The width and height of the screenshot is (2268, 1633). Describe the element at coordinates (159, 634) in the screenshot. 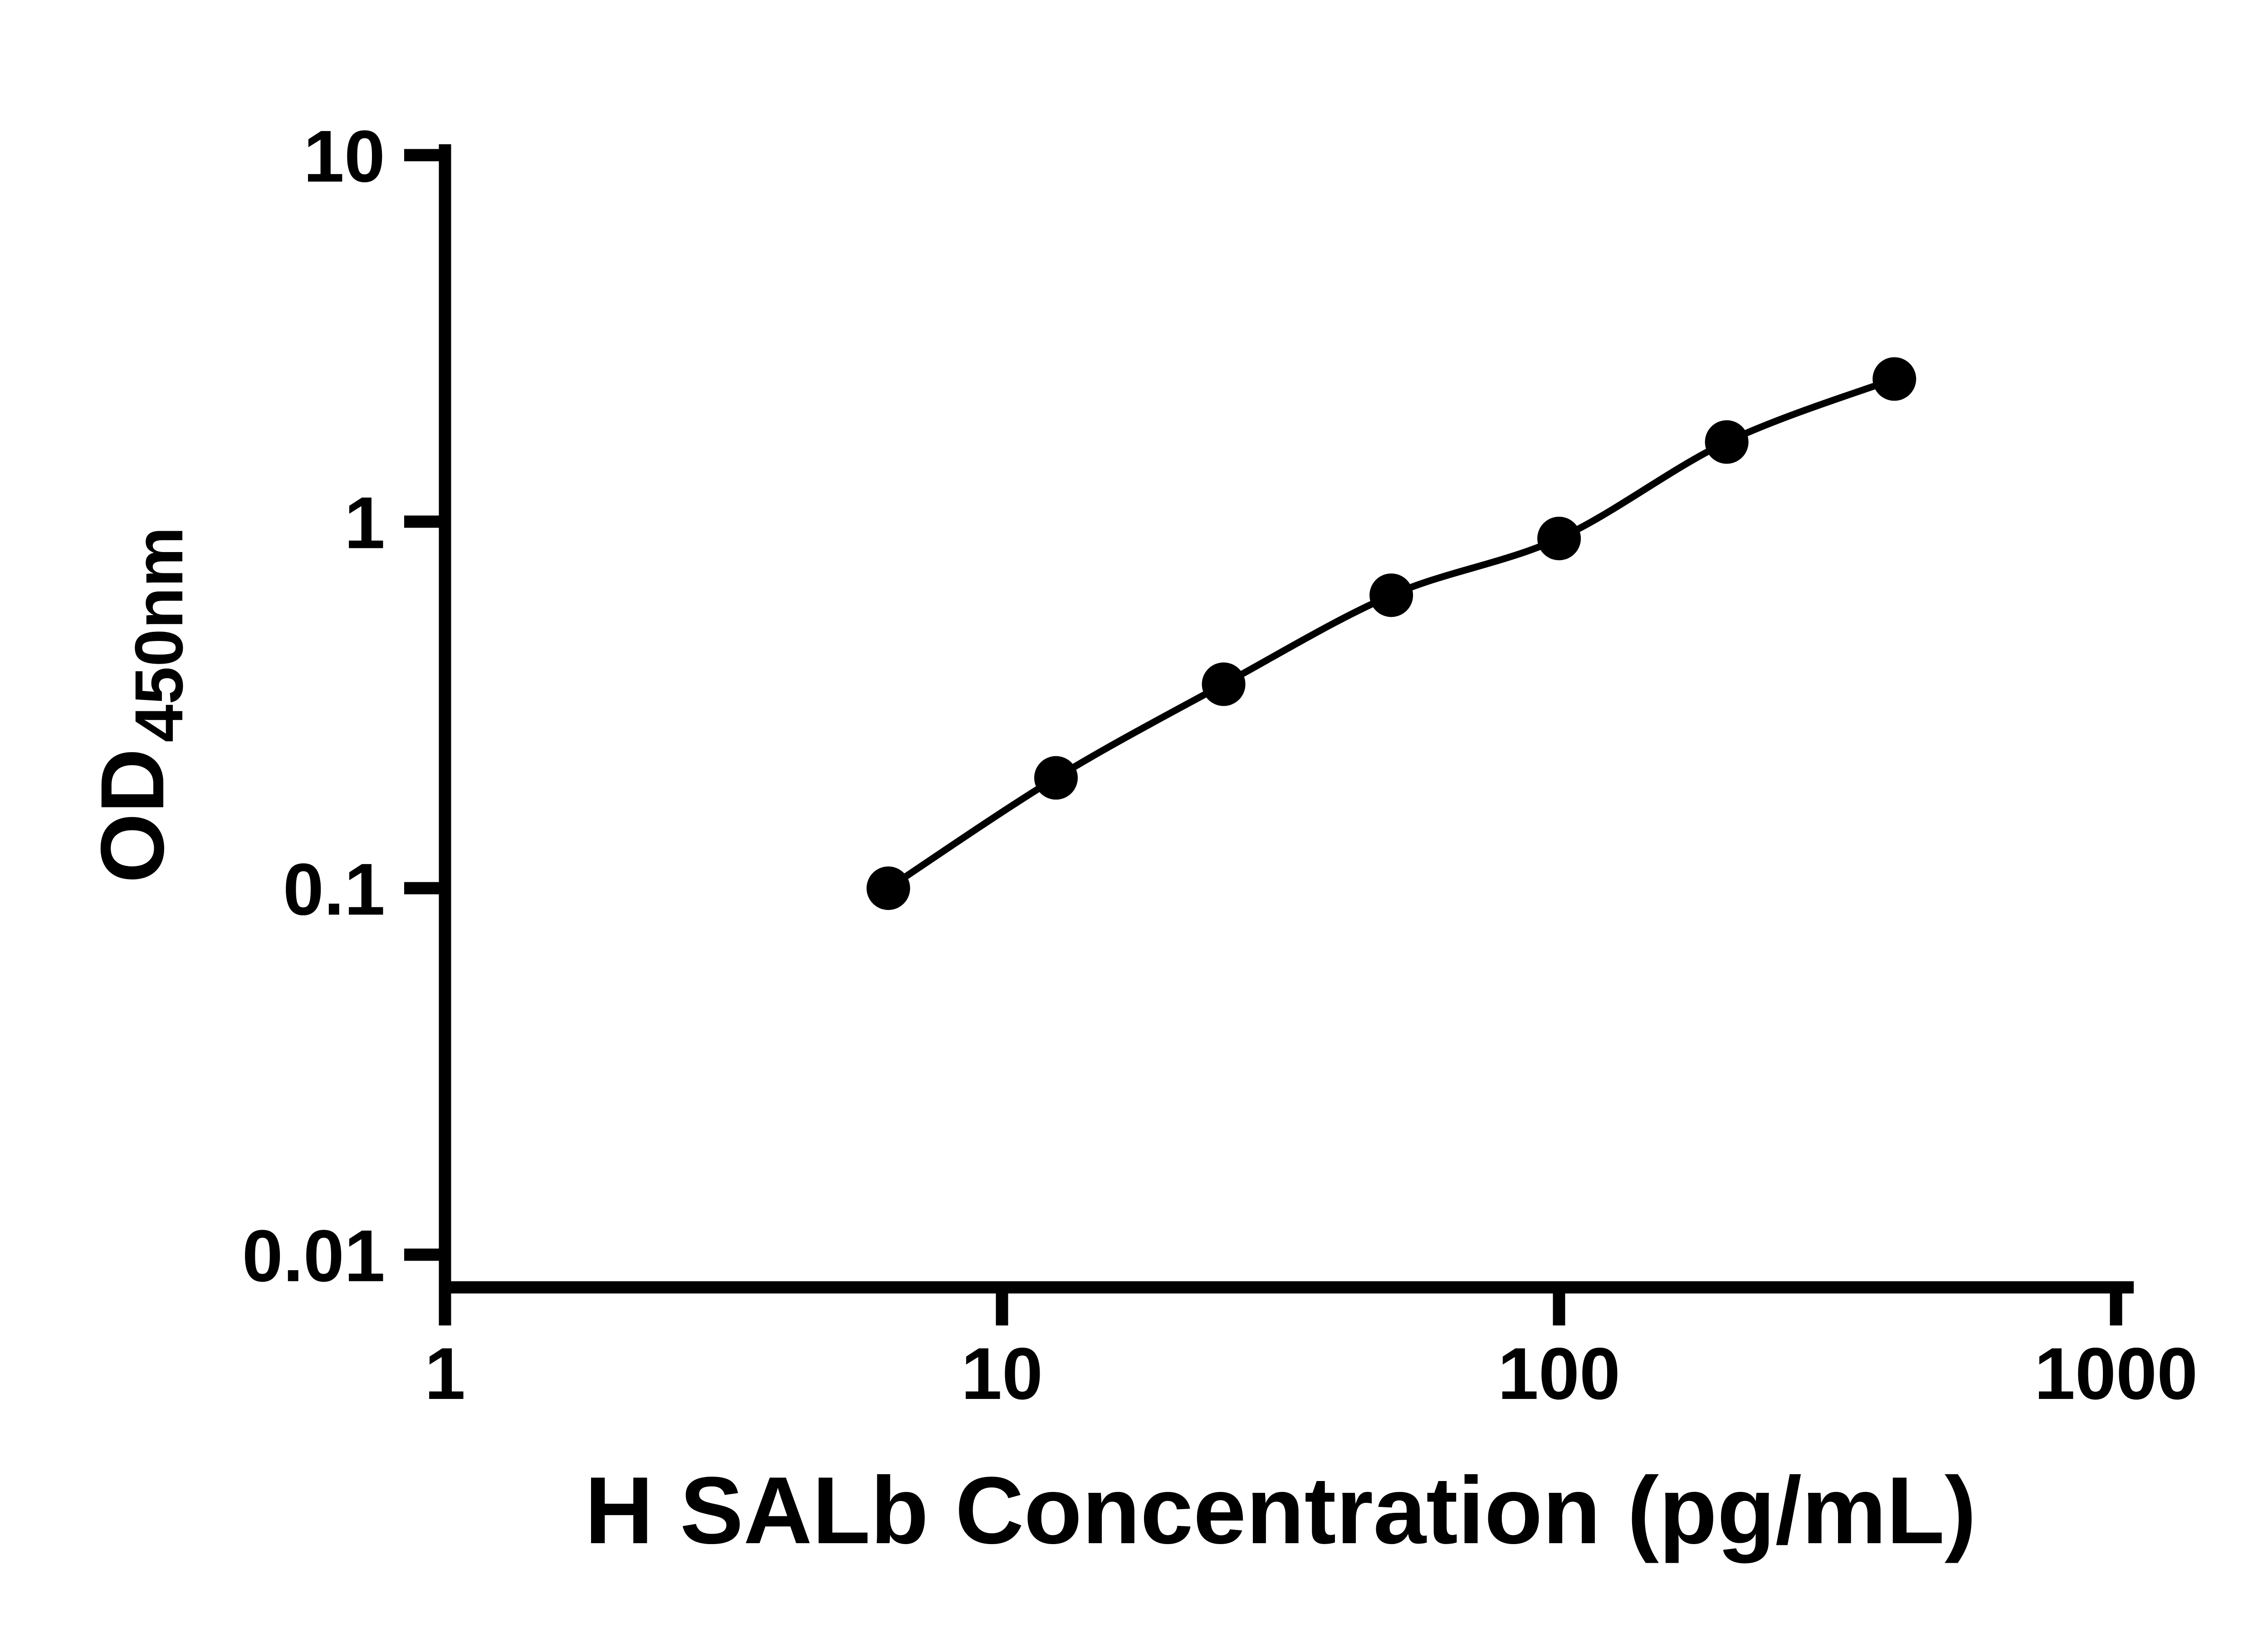

I see `y-axis-title-subscript: 450nm` at that location.